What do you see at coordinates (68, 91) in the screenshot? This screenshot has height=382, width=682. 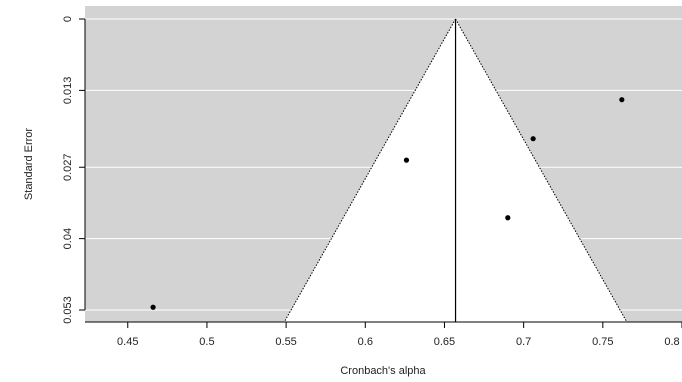 I see `y-tick-label: 0.013` at bounding box center [68, 91].